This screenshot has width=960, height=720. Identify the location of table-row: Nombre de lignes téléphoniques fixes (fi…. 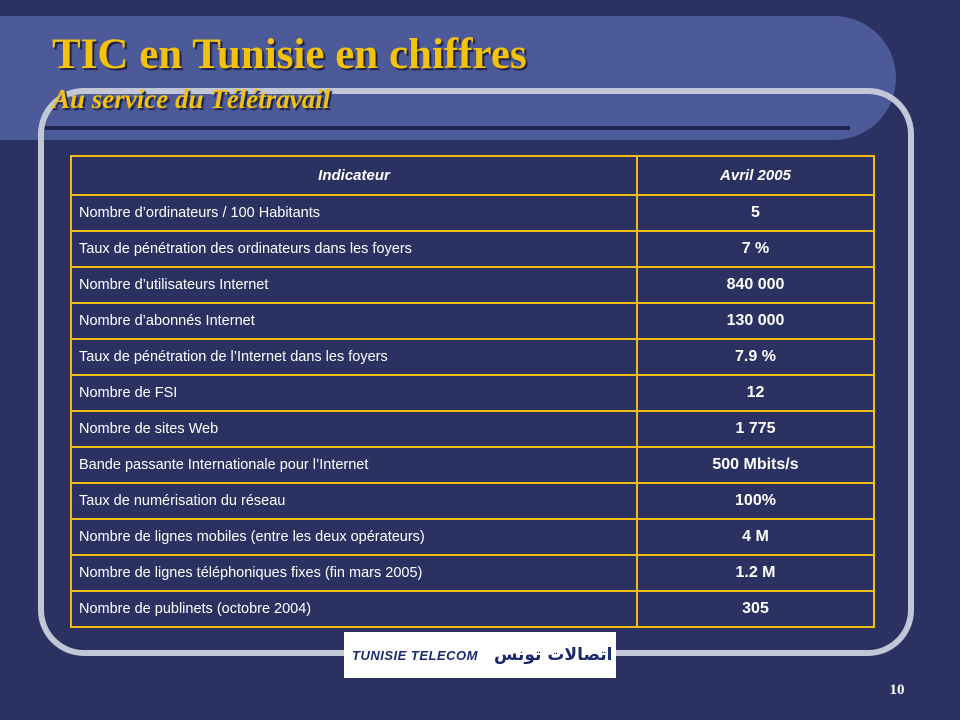
(472, 573).